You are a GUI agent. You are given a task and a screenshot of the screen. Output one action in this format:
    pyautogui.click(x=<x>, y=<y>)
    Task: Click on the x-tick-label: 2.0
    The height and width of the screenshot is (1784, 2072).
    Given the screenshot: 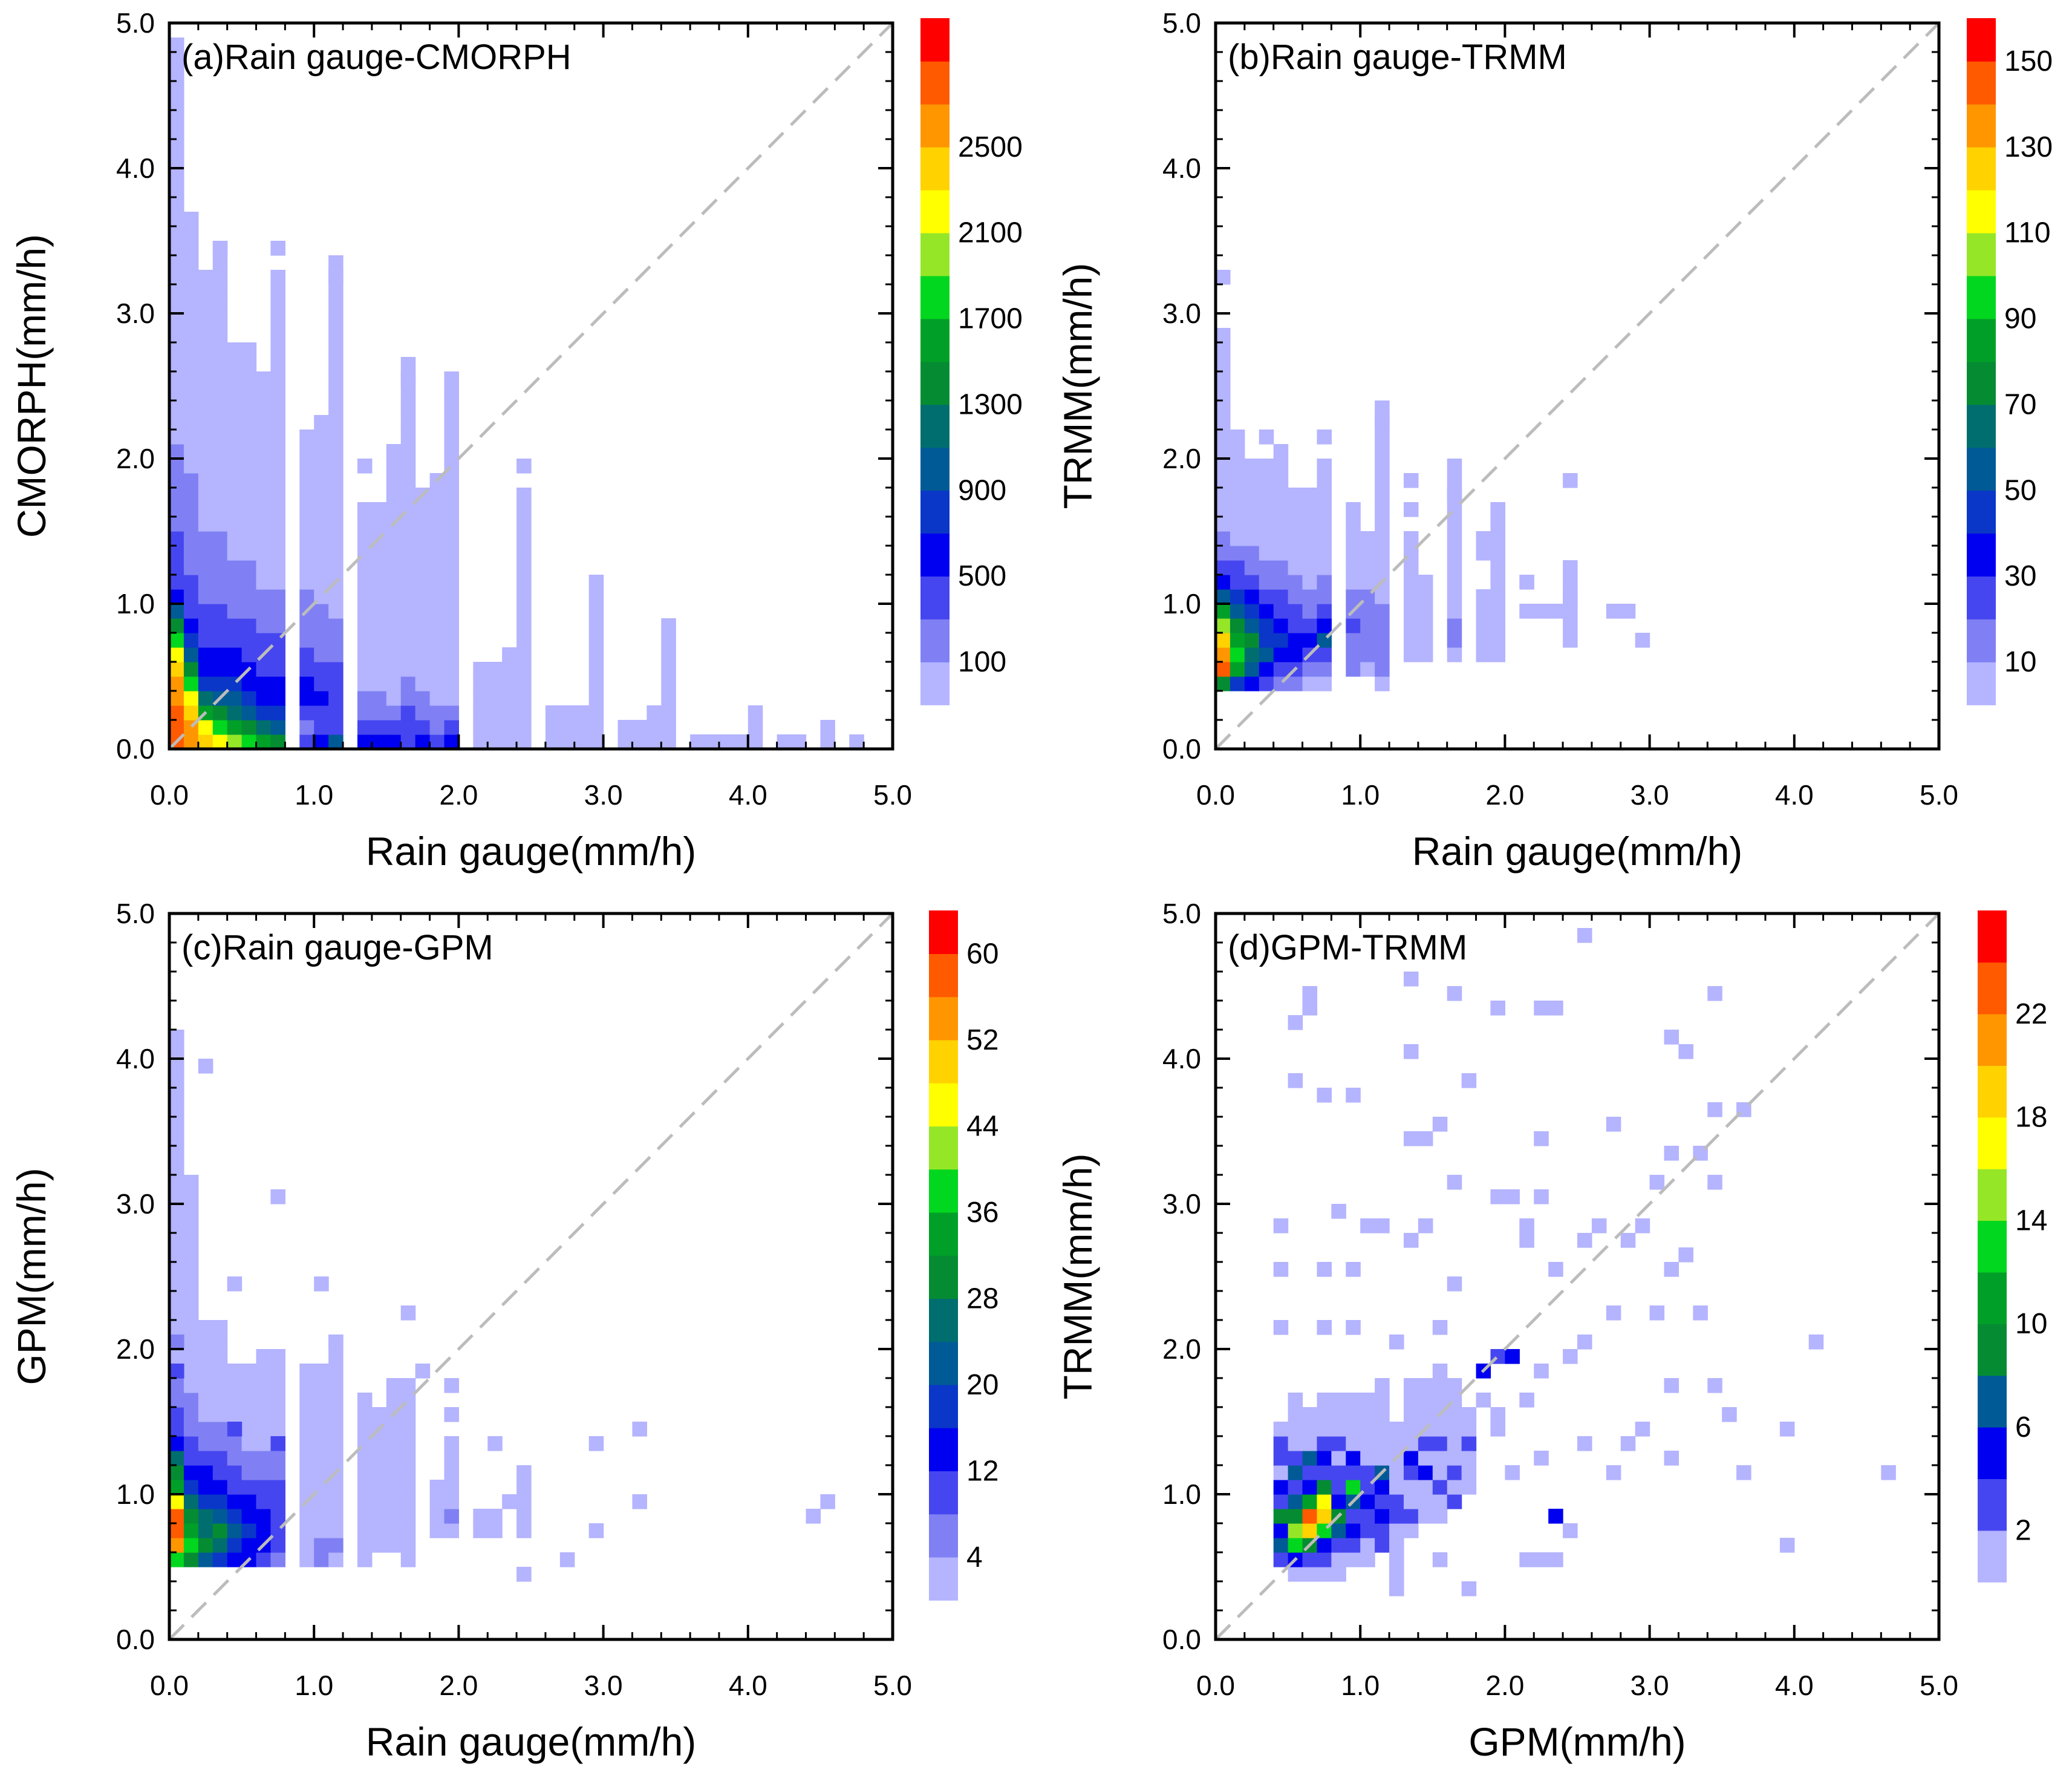 What is the action you would take?
    pyautogui.click(x=458, y=795)
    